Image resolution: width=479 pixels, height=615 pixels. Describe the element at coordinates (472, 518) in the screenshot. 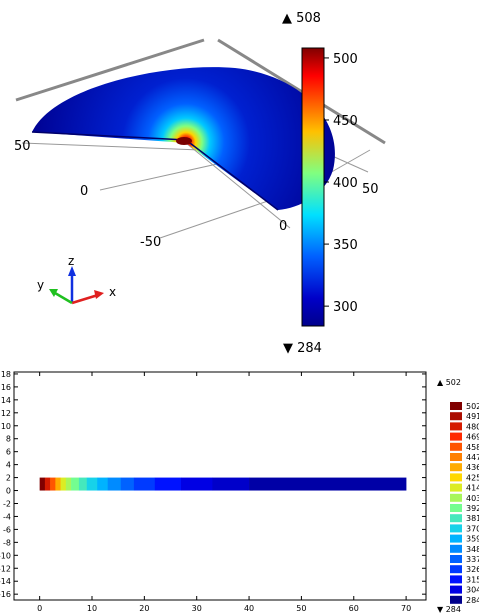

I see `legend-label: 381` at that location.